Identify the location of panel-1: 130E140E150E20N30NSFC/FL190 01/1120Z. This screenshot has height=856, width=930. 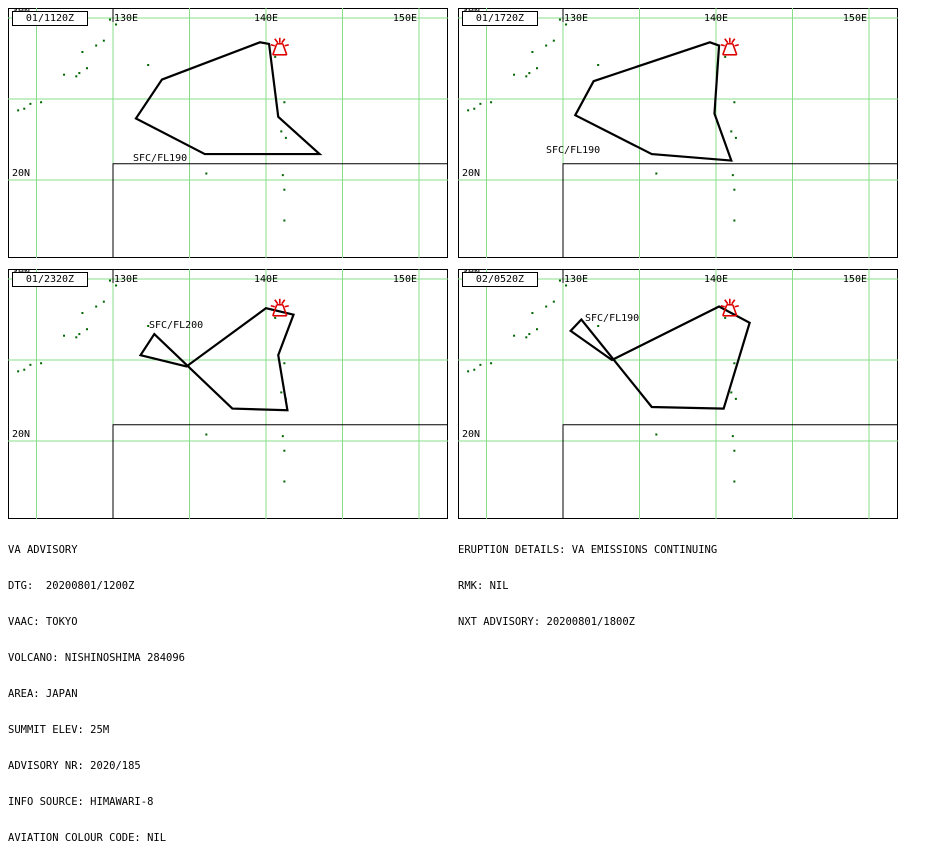
(228, 133).